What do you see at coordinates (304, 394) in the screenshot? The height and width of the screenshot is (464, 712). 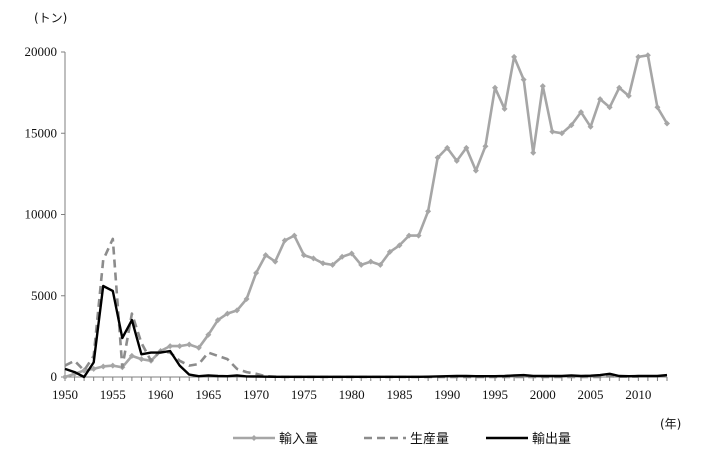 I see `x-tick-label: 1975` at bounding box center [304, 394].